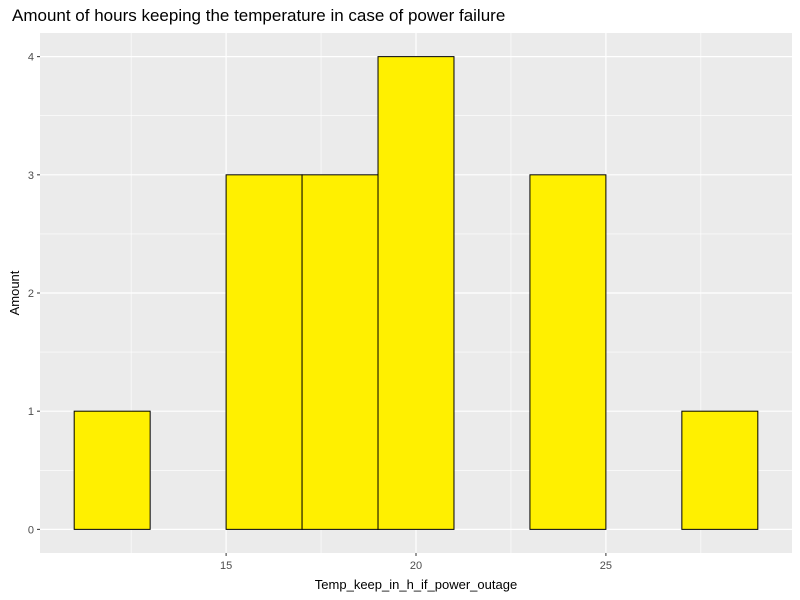  What do you see at coordinates (31, 412) in the screenshot?
I see `y-tick-label: 1` at bounding box center [31, 412].